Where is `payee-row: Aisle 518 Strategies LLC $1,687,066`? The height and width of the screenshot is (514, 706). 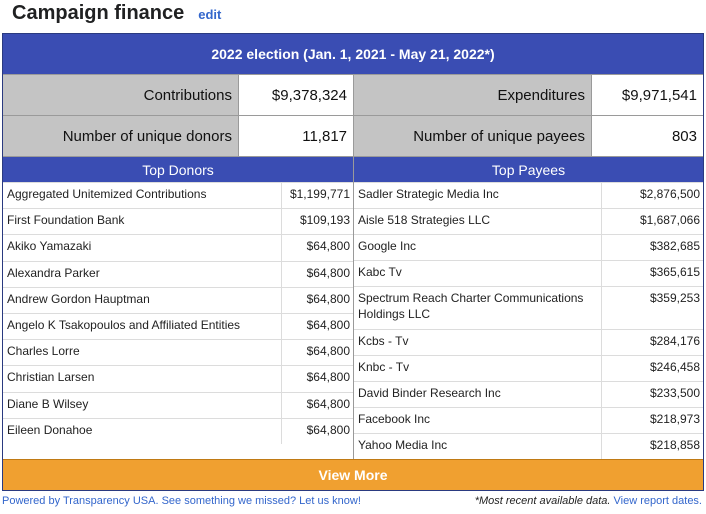 payee-row: Aisle 518 Strategies LLC $1,687,066 is located at coordinates (528, 221).